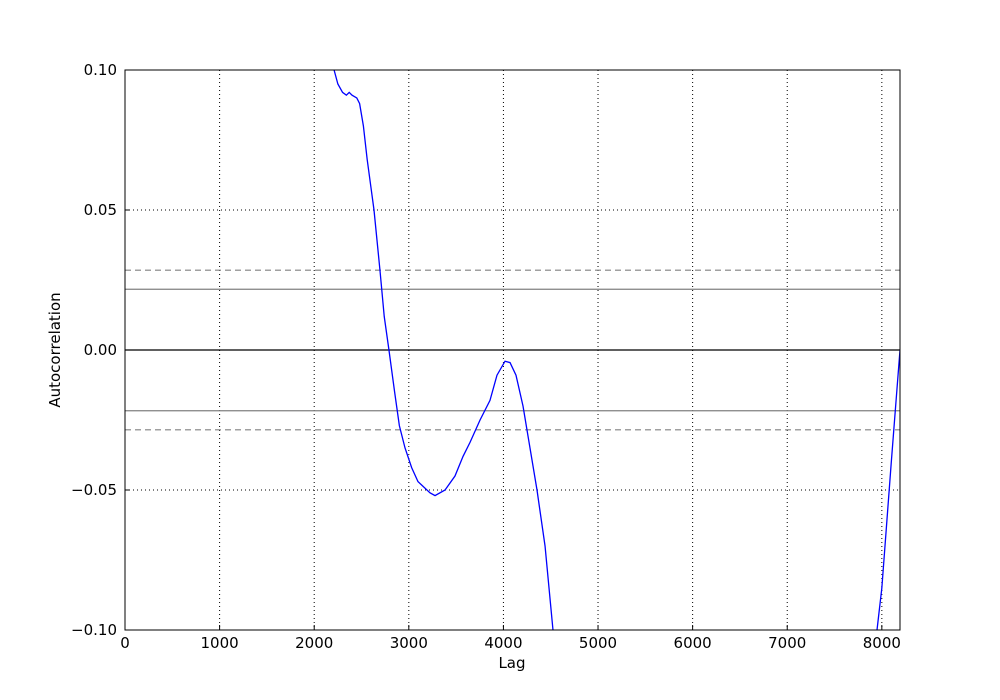  What do you see at coordinates (511, 663) in the screenshot?
I see `x-axis-label: Lag` at bounding box center [511, 663].